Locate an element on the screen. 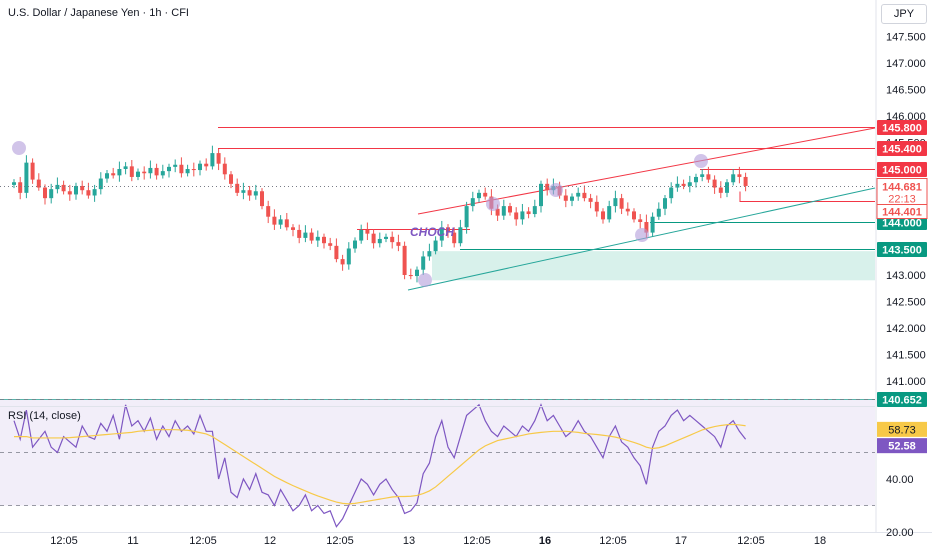  level-144401-line is located at coordinates (807, 196).